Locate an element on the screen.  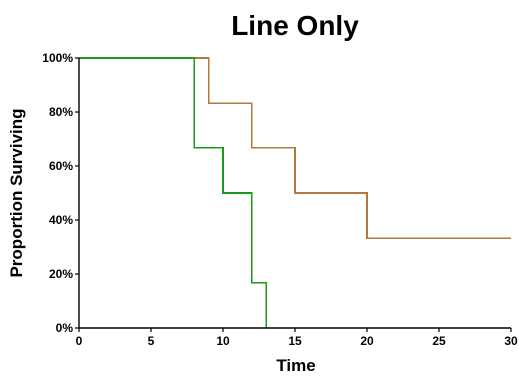
x-tick-label: 15 is located at coordinates (295, 341).